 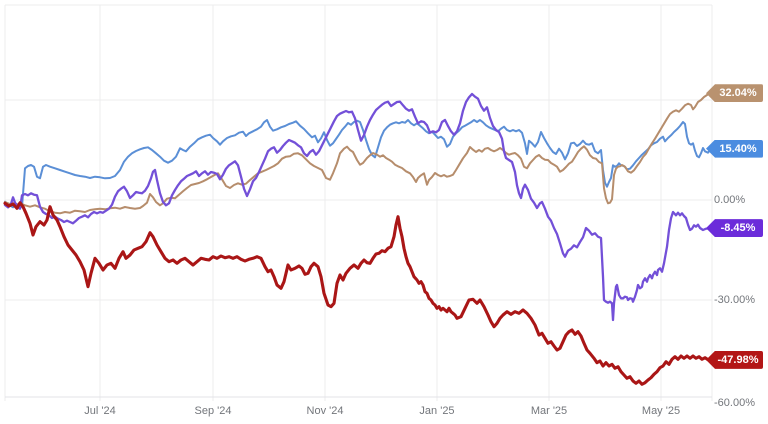 What do you see at coordinates (325, 411) in the screenshot?
I see `x-axis-tick-nov24: Nov '24` at bounding box center [325, 411].